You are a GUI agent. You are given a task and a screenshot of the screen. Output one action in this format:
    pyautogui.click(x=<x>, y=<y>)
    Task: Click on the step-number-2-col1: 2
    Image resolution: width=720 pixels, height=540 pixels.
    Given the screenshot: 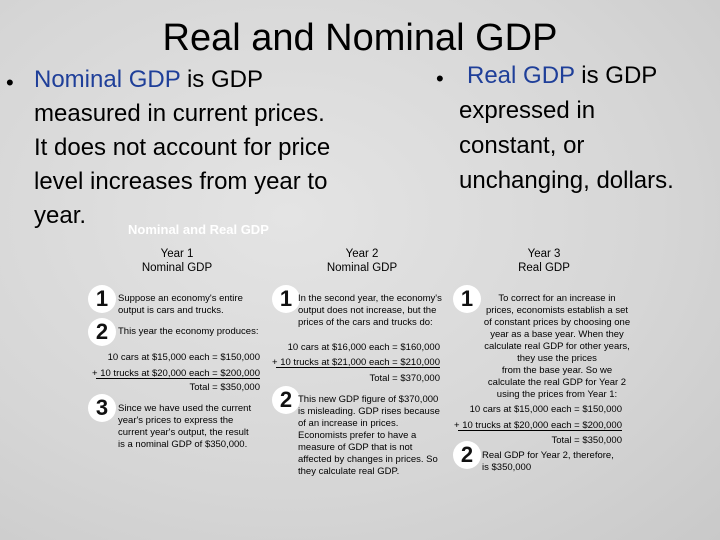 What is the action you would take?
    pyautogui.click(x=102, y=332)
    